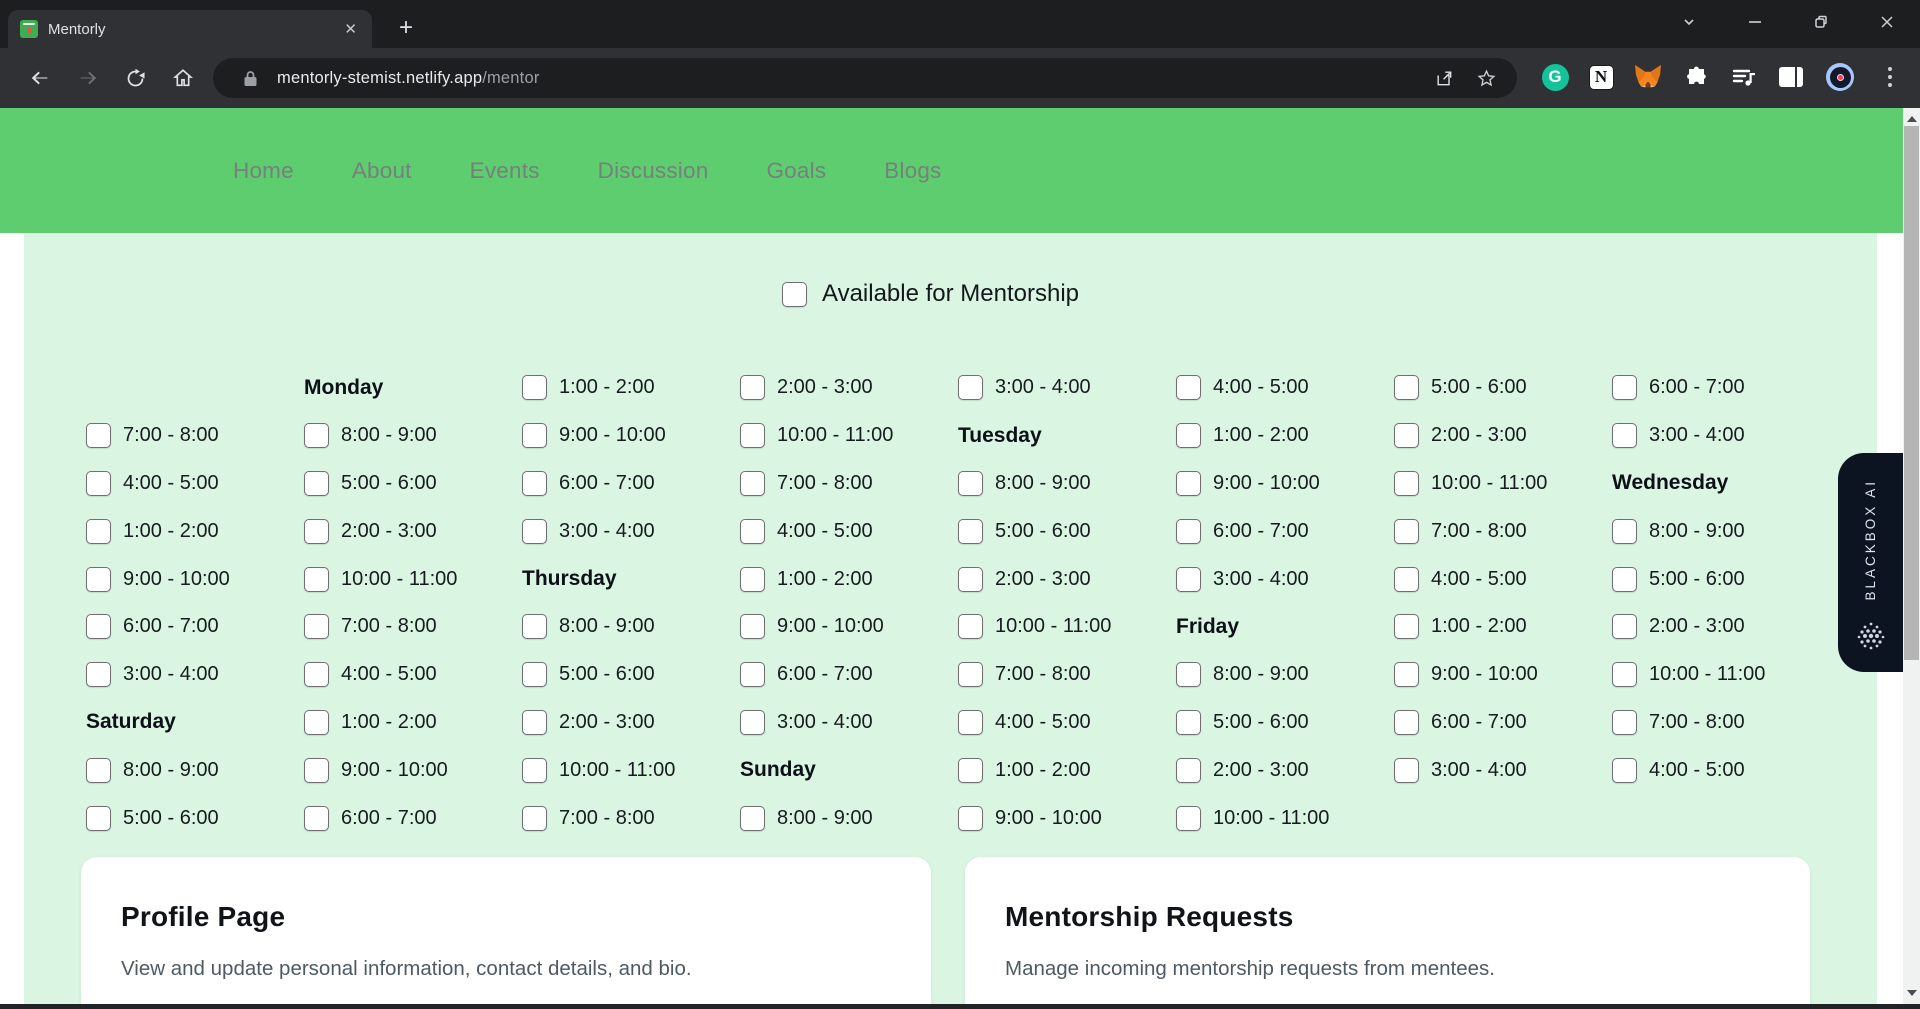  Describe the element at coordinates (865, 78) in the screenshot. I see `address-bar: mentorly-stemist.netlify.app/mentor` at that location.